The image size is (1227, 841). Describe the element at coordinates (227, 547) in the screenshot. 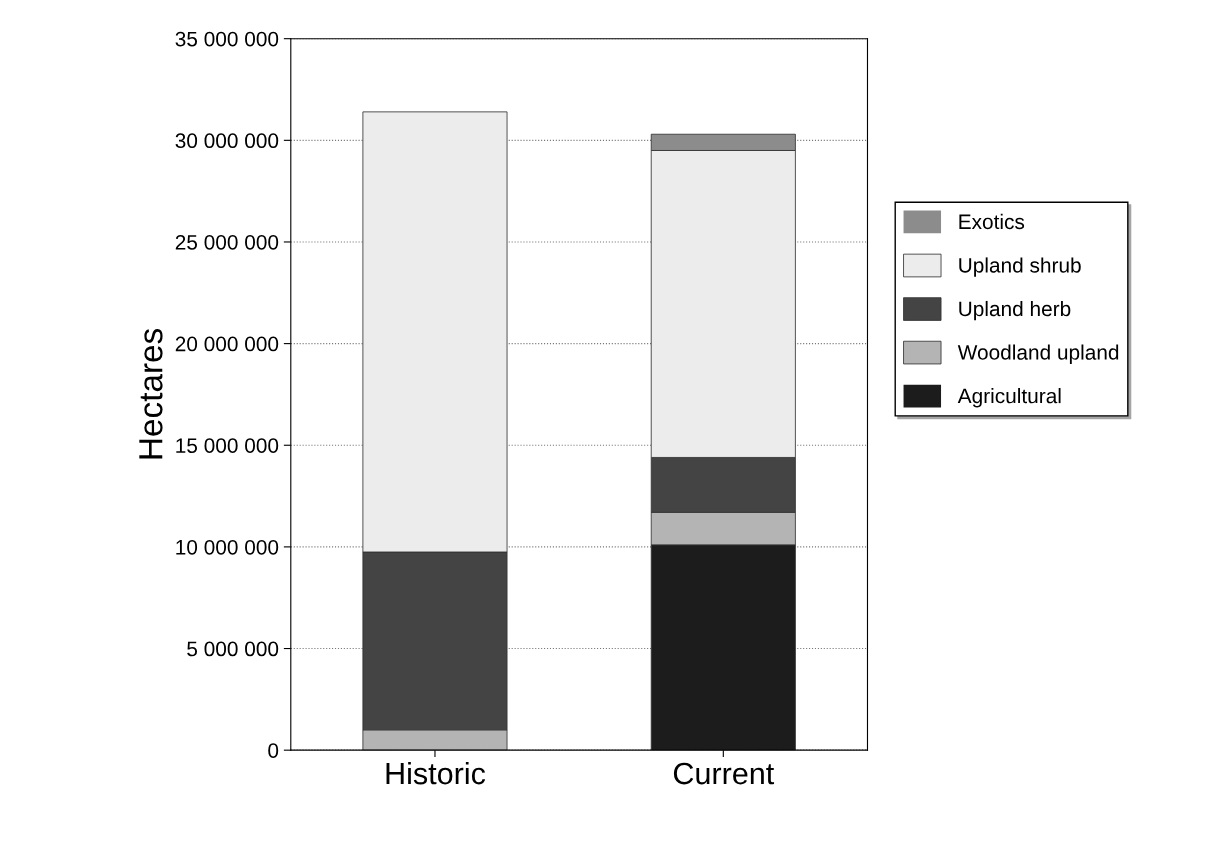

I see `y-tick-label: 10 000 000` at that location.